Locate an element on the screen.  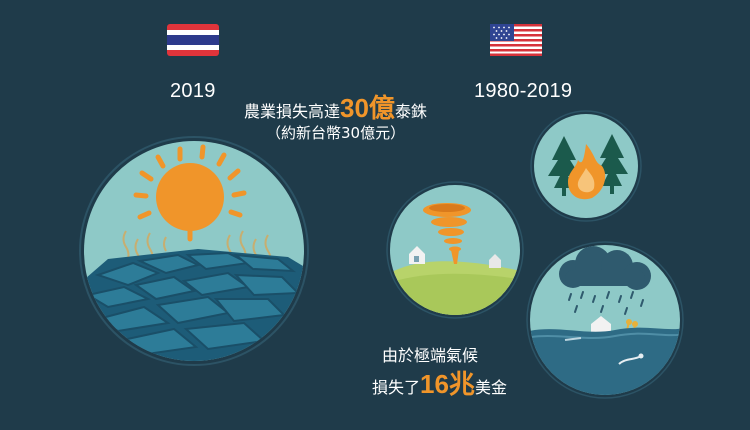
flood-icon is located at coordinates (605, 320).